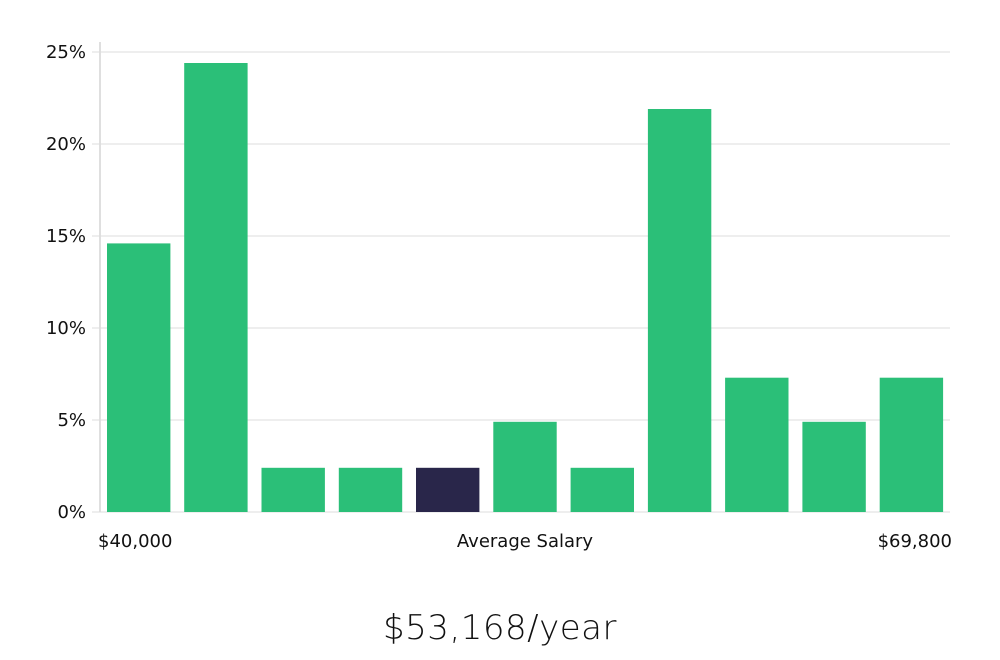 The image size is (1000, 660). Describe the element at coordinates (66, 52) in the screenshot. I see `y-tick-label: 25%` at that location.